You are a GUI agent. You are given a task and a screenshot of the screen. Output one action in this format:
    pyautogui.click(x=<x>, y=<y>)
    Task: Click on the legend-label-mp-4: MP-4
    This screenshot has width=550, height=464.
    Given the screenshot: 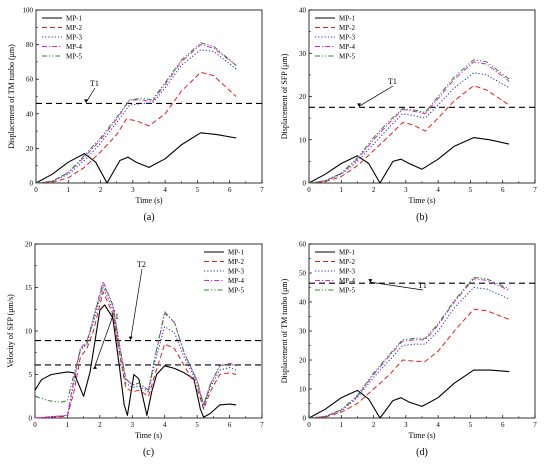 What is the action you would take?
    pyautogui.click(x=347, y=281)
    